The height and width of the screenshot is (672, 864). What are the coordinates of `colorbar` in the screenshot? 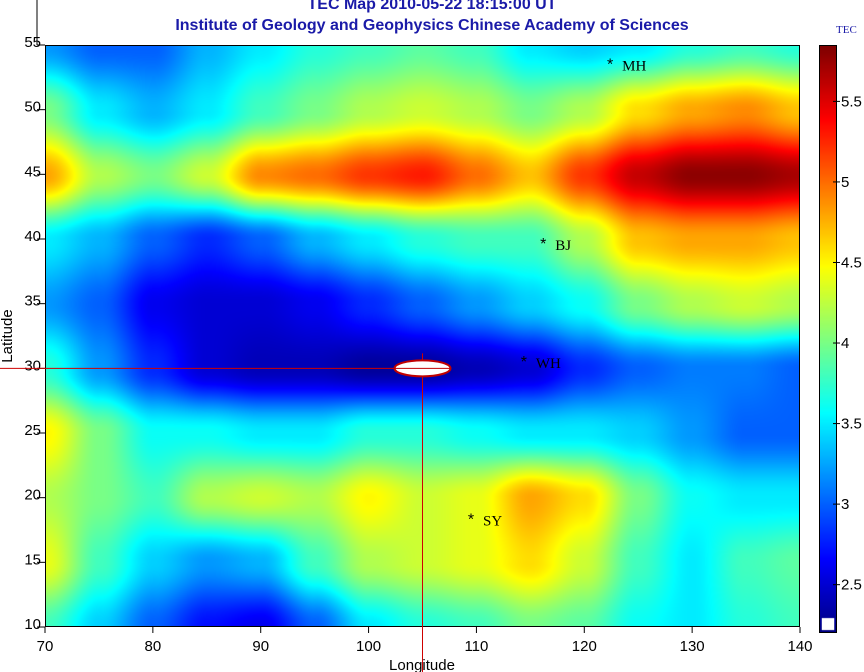 It's located at (828, 339).